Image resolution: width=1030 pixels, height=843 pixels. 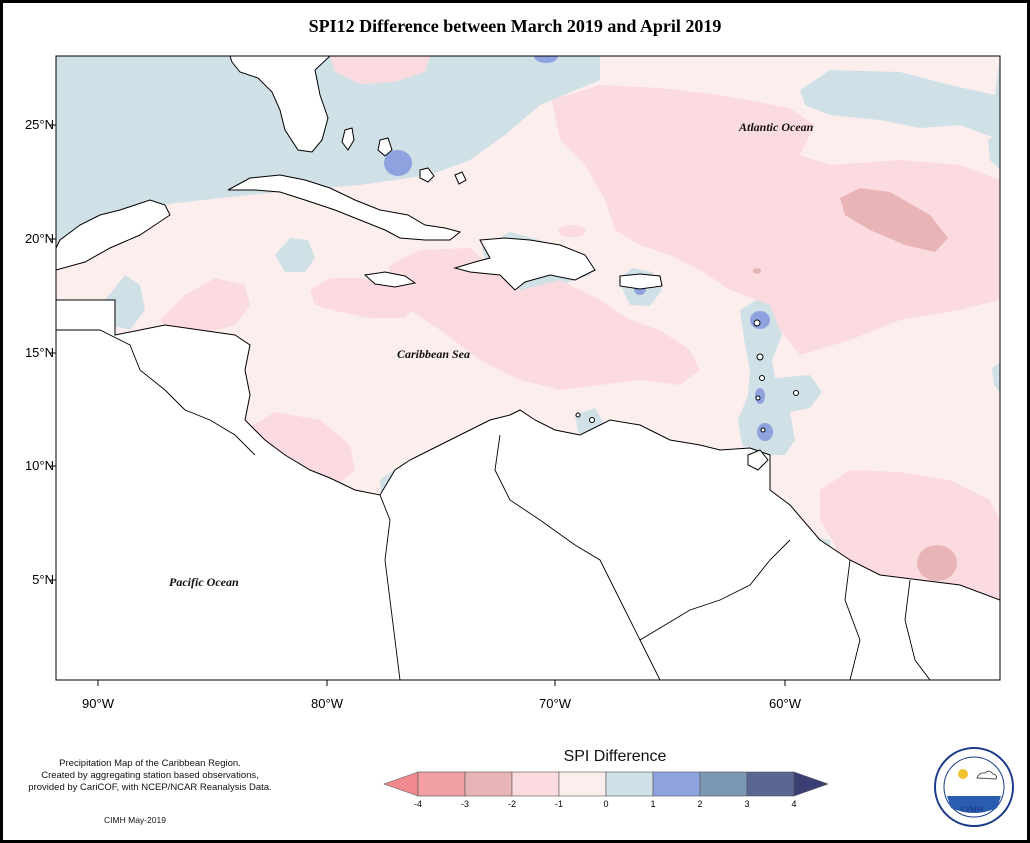 What do you see at coordinates (121, 370) in the screenshot?
I see `border-mexico-guatemala` at bounding box center [121, 370].